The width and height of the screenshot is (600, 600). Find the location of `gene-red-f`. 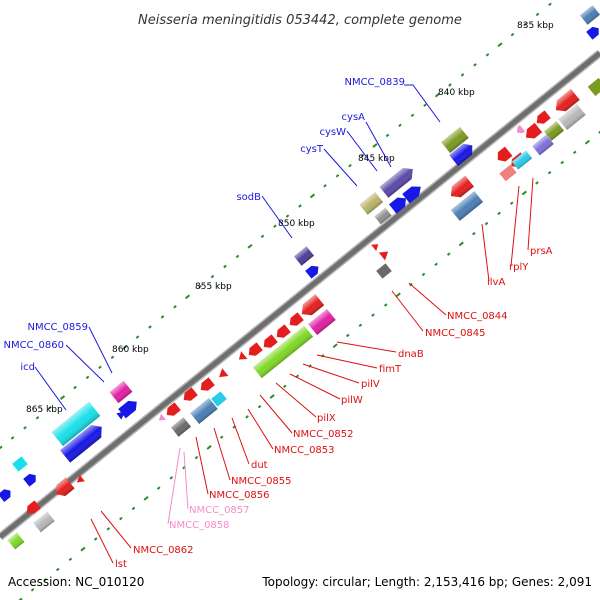

gene-red-f is located at coordinates (282, 332).